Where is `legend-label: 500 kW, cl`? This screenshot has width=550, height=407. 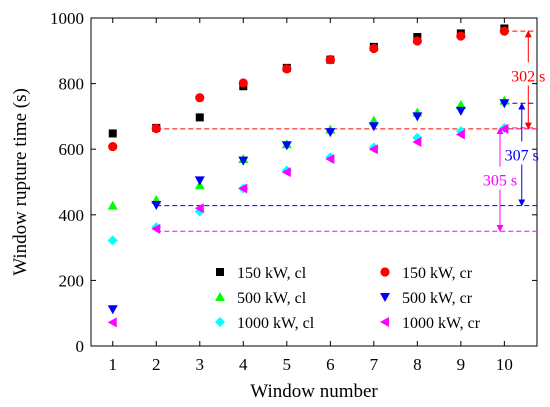 legend-label: 500 kW, cl is located at coordinates (272, 298).